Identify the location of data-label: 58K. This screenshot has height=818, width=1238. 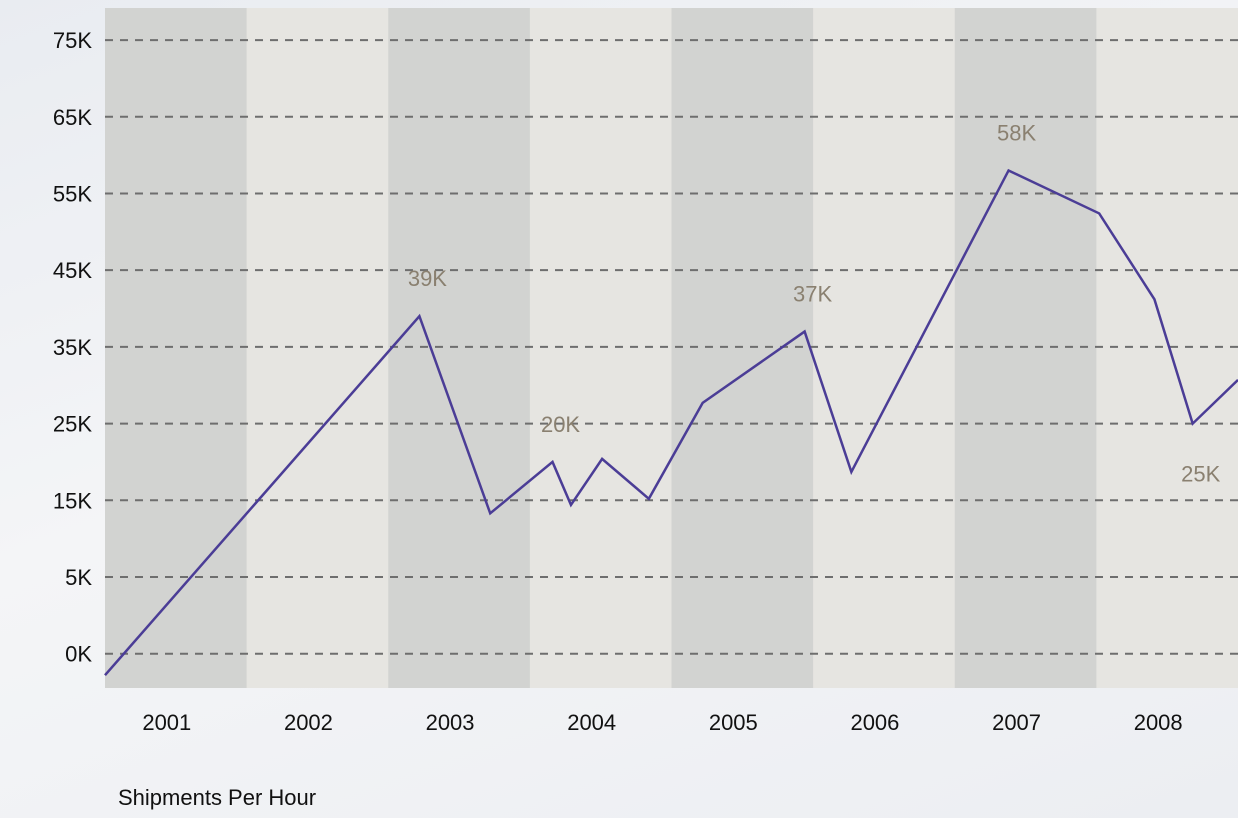
(1016, 132).